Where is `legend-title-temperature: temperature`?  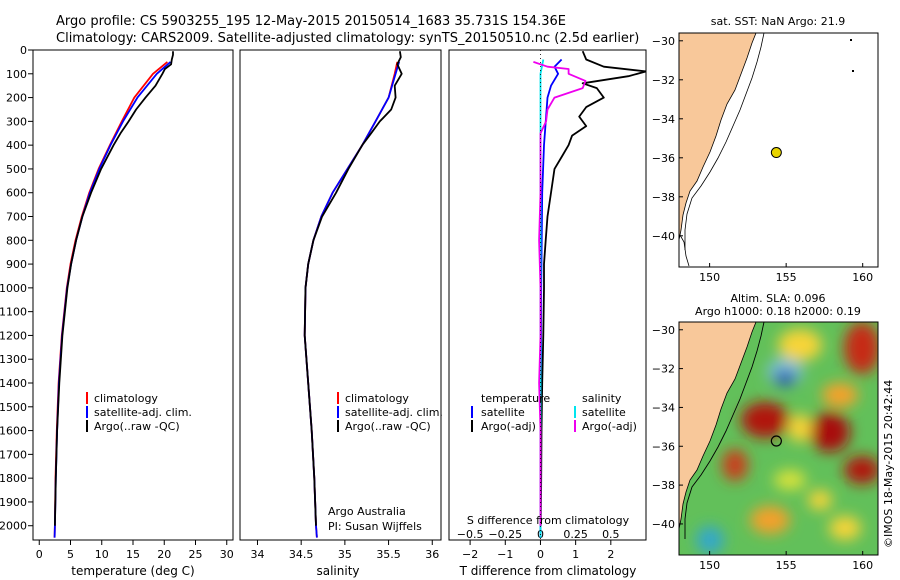 legend-title-temperature: temperature is located at coordinates (515, 398).